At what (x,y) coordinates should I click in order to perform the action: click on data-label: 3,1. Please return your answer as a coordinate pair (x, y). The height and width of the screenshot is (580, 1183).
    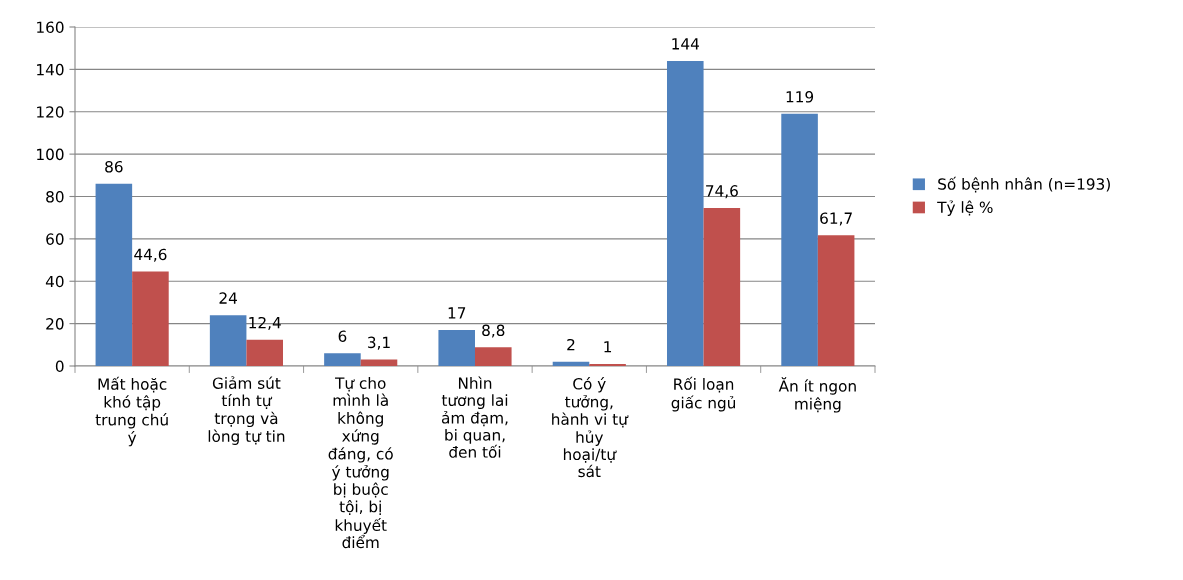
    Looking at the image, I should click on (379, 343).